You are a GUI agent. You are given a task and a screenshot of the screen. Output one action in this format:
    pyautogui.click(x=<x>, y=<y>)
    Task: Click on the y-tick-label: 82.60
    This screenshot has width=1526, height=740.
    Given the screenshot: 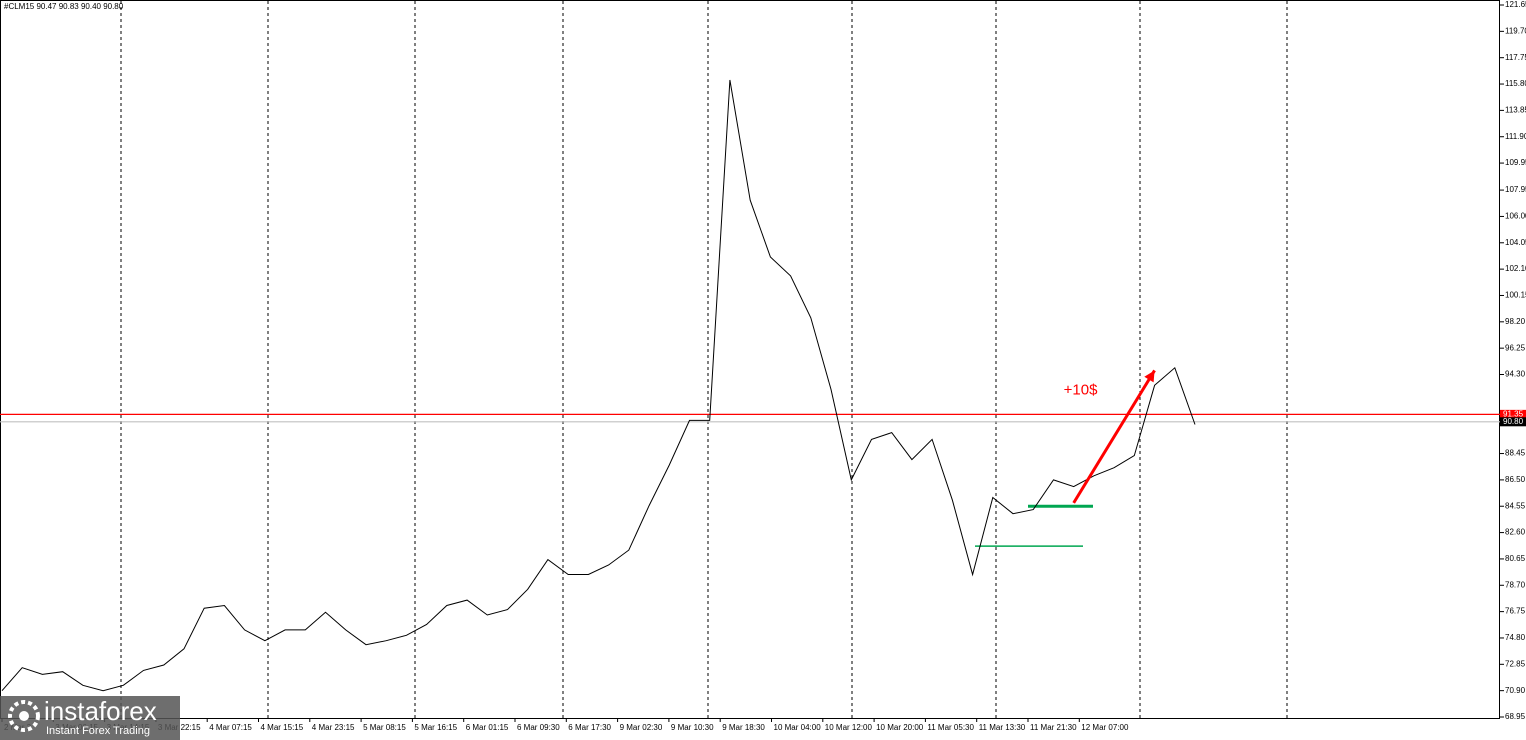 What is the action you would take?
    pyautogui.click(x=1515, y=532)
    